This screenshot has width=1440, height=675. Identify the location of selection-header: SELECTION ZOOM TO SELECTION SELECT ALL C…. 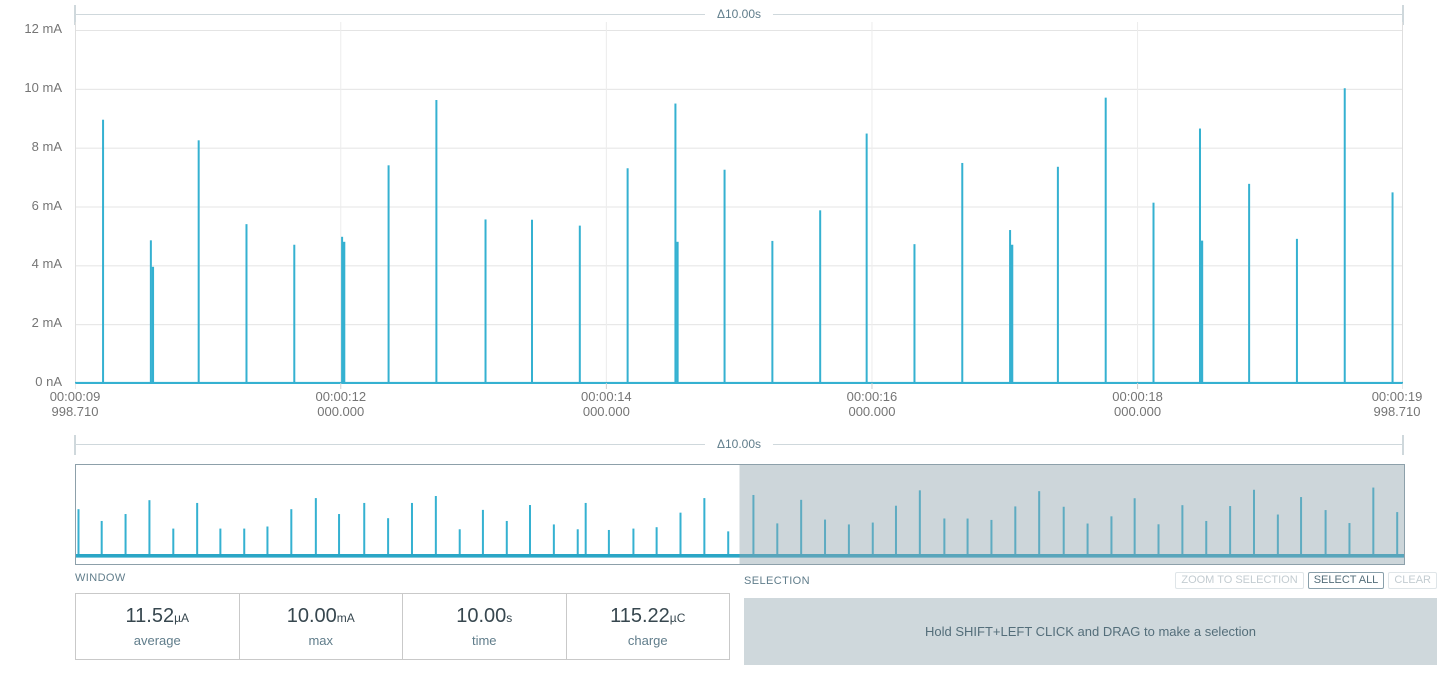
(1090, 580).